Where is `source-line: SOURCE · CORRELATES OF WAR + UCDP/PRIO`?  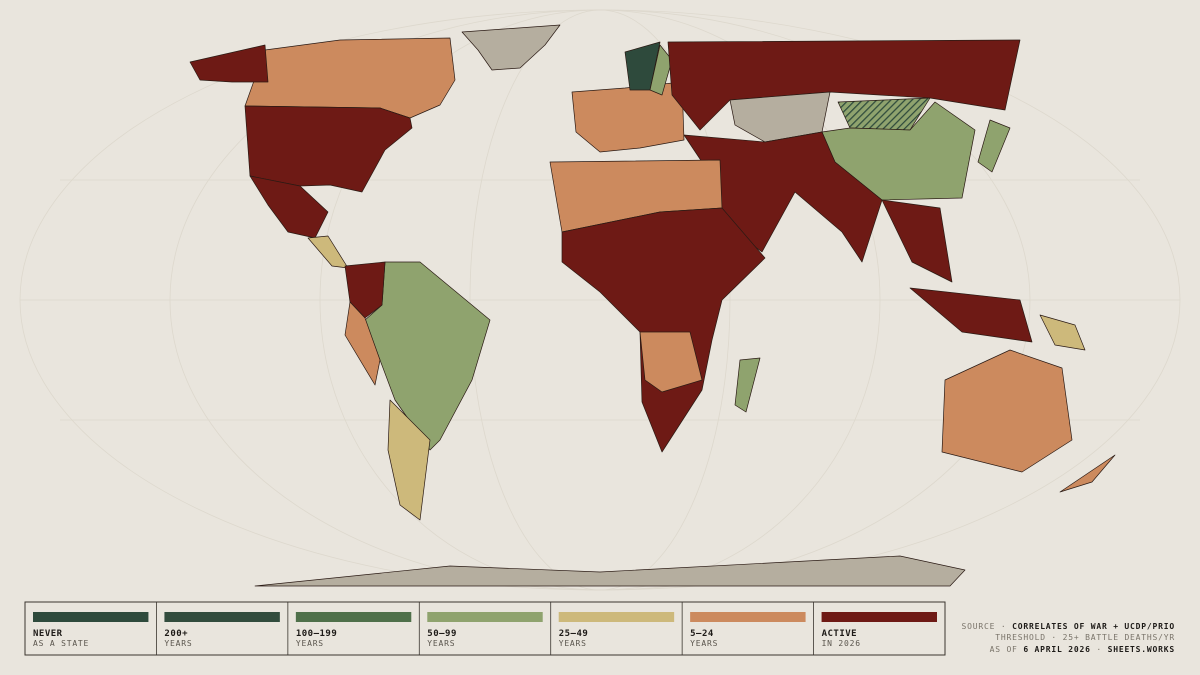
source-line: SOURCE · CORRELATES OF WAR + UCDP/PRIO is located at coordinates (1068, 626).